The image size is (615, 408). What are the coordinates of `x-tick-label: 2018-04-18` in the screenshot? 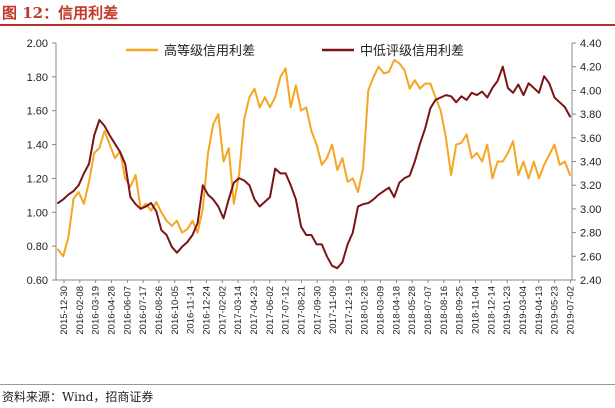 It's located at (396, 310).